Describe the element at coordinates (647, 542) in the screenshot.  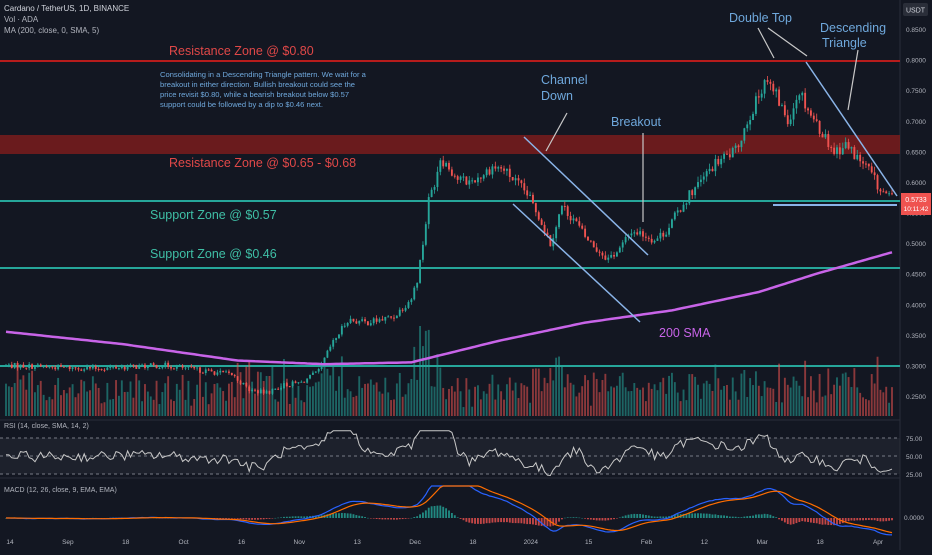
I see `time-axis-tick: Feb` at that location.